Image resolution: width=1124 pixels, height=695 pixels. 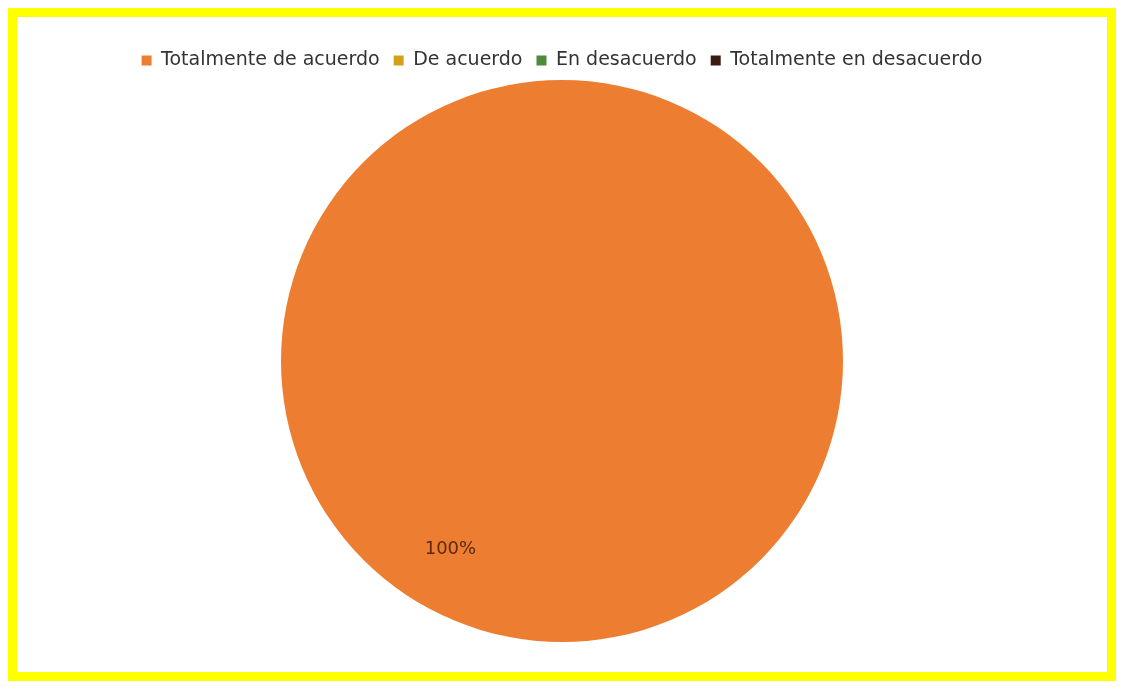 I want to click on legend-label: En desacuerdo, so click(x=626, y=58).